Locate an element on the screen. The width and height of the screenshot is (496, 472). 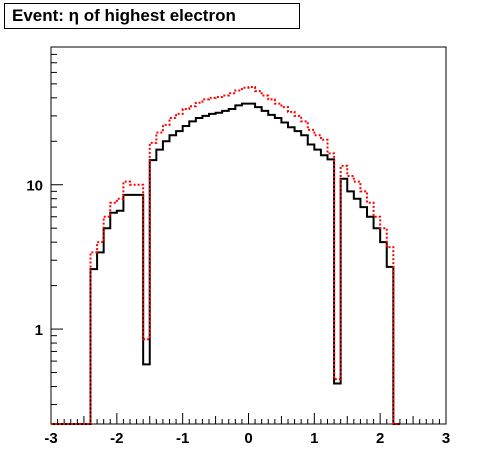
chart-title-box: Event: η of highest electron is located at coordinates (152, 16).